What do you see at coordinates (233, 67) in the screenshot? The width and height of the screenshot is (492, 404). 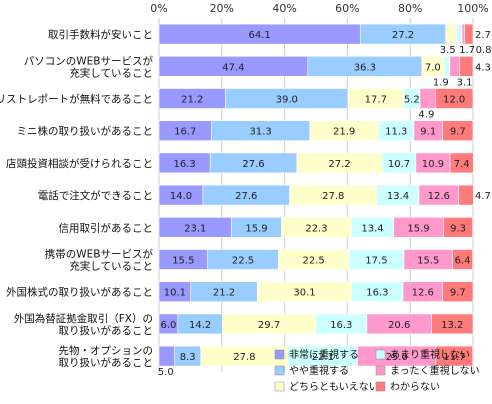 I see `data-label: 47.4` at bounding box center [233, 67].